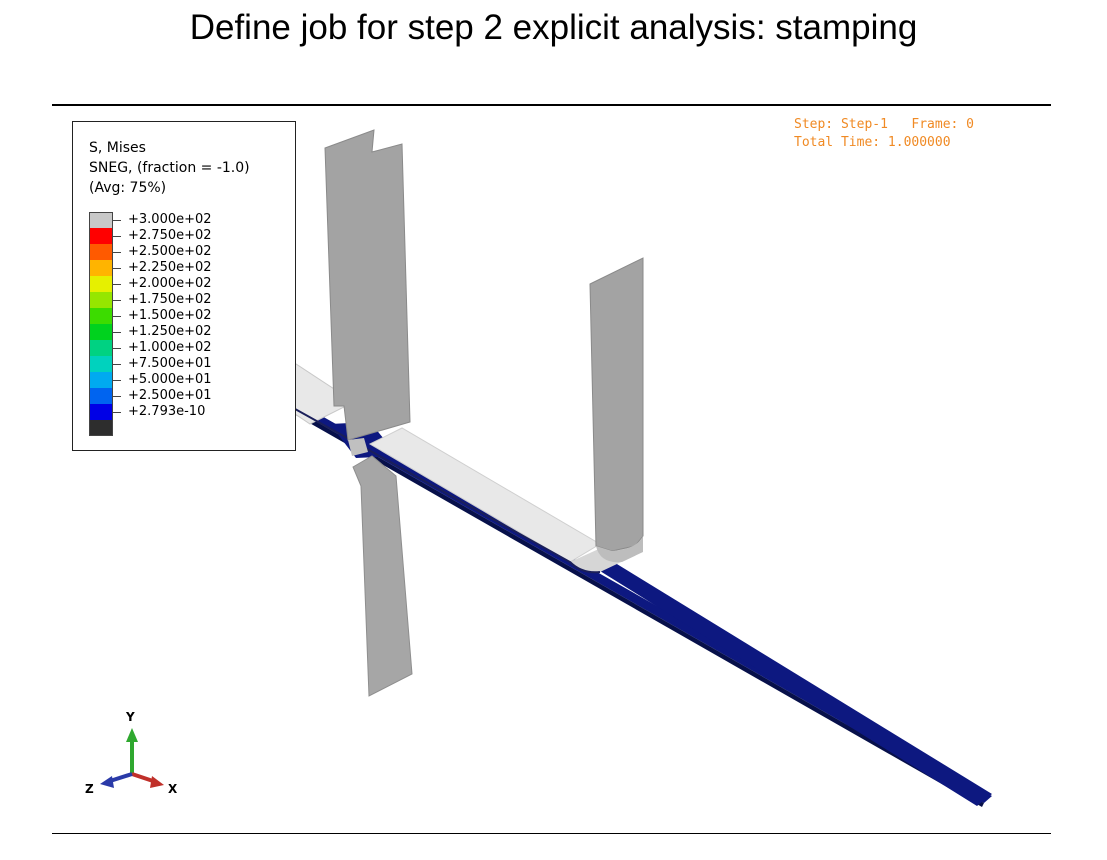 This screenshot has width=1107, height=860. Describe the element at coordinates (132, 735) in the screenshot. I see `y-axis-arrowhead` at that location.